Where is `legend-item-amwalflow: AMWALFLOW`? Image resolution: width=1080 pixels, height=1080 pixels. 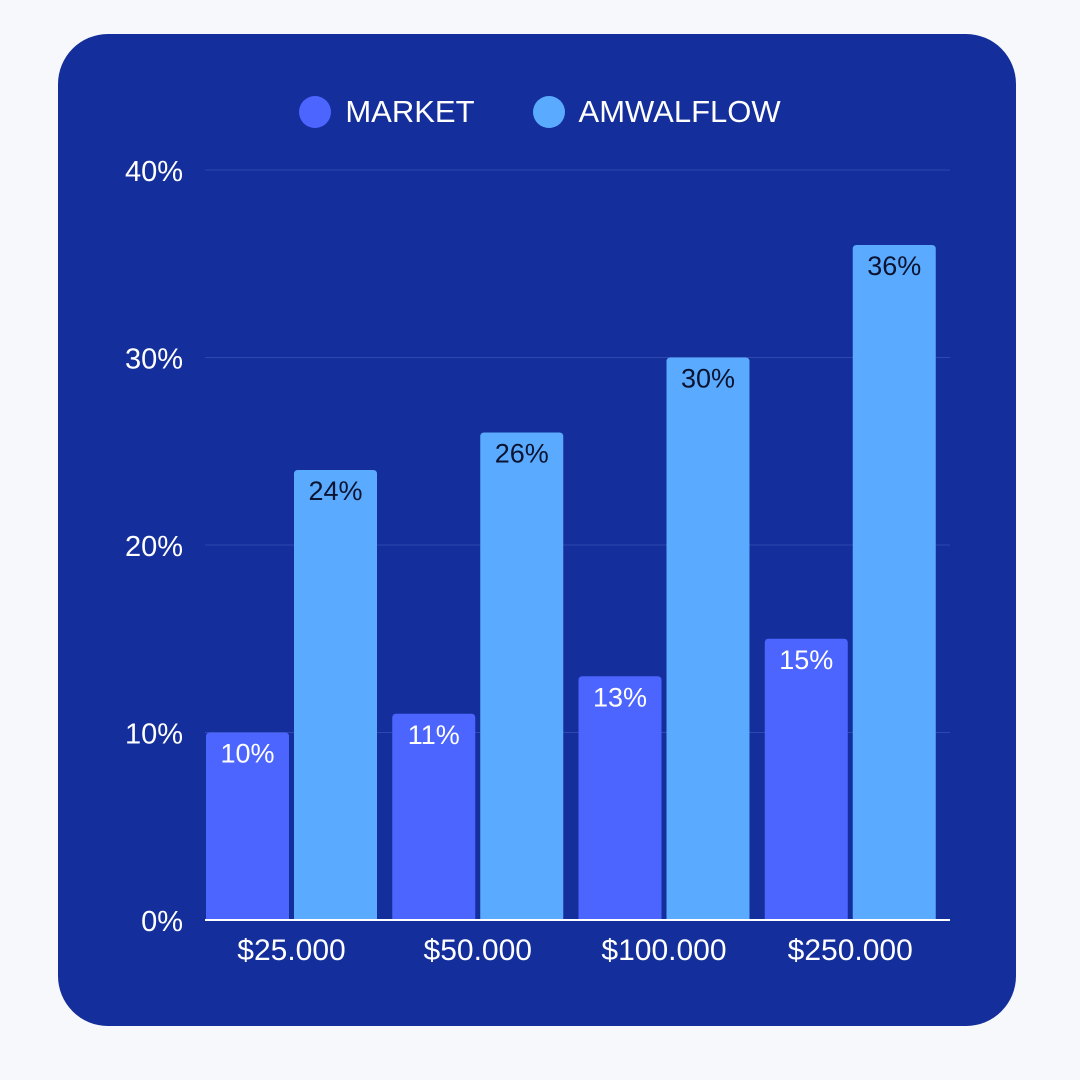 legend-item-amwalflow: AMWALFLOW is located at coordinates (656, 112).